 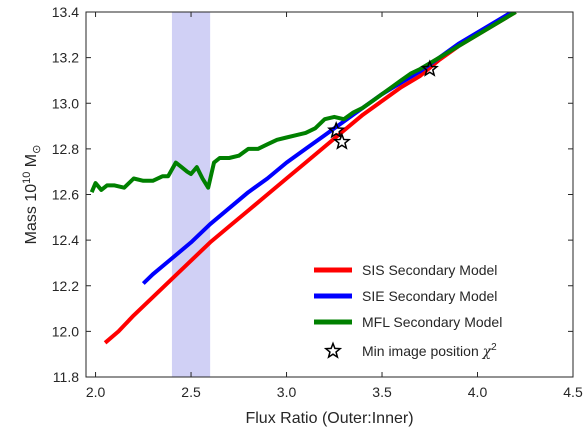 I want to click on x-tick-label: 3.0, so click(x=287, y=392).